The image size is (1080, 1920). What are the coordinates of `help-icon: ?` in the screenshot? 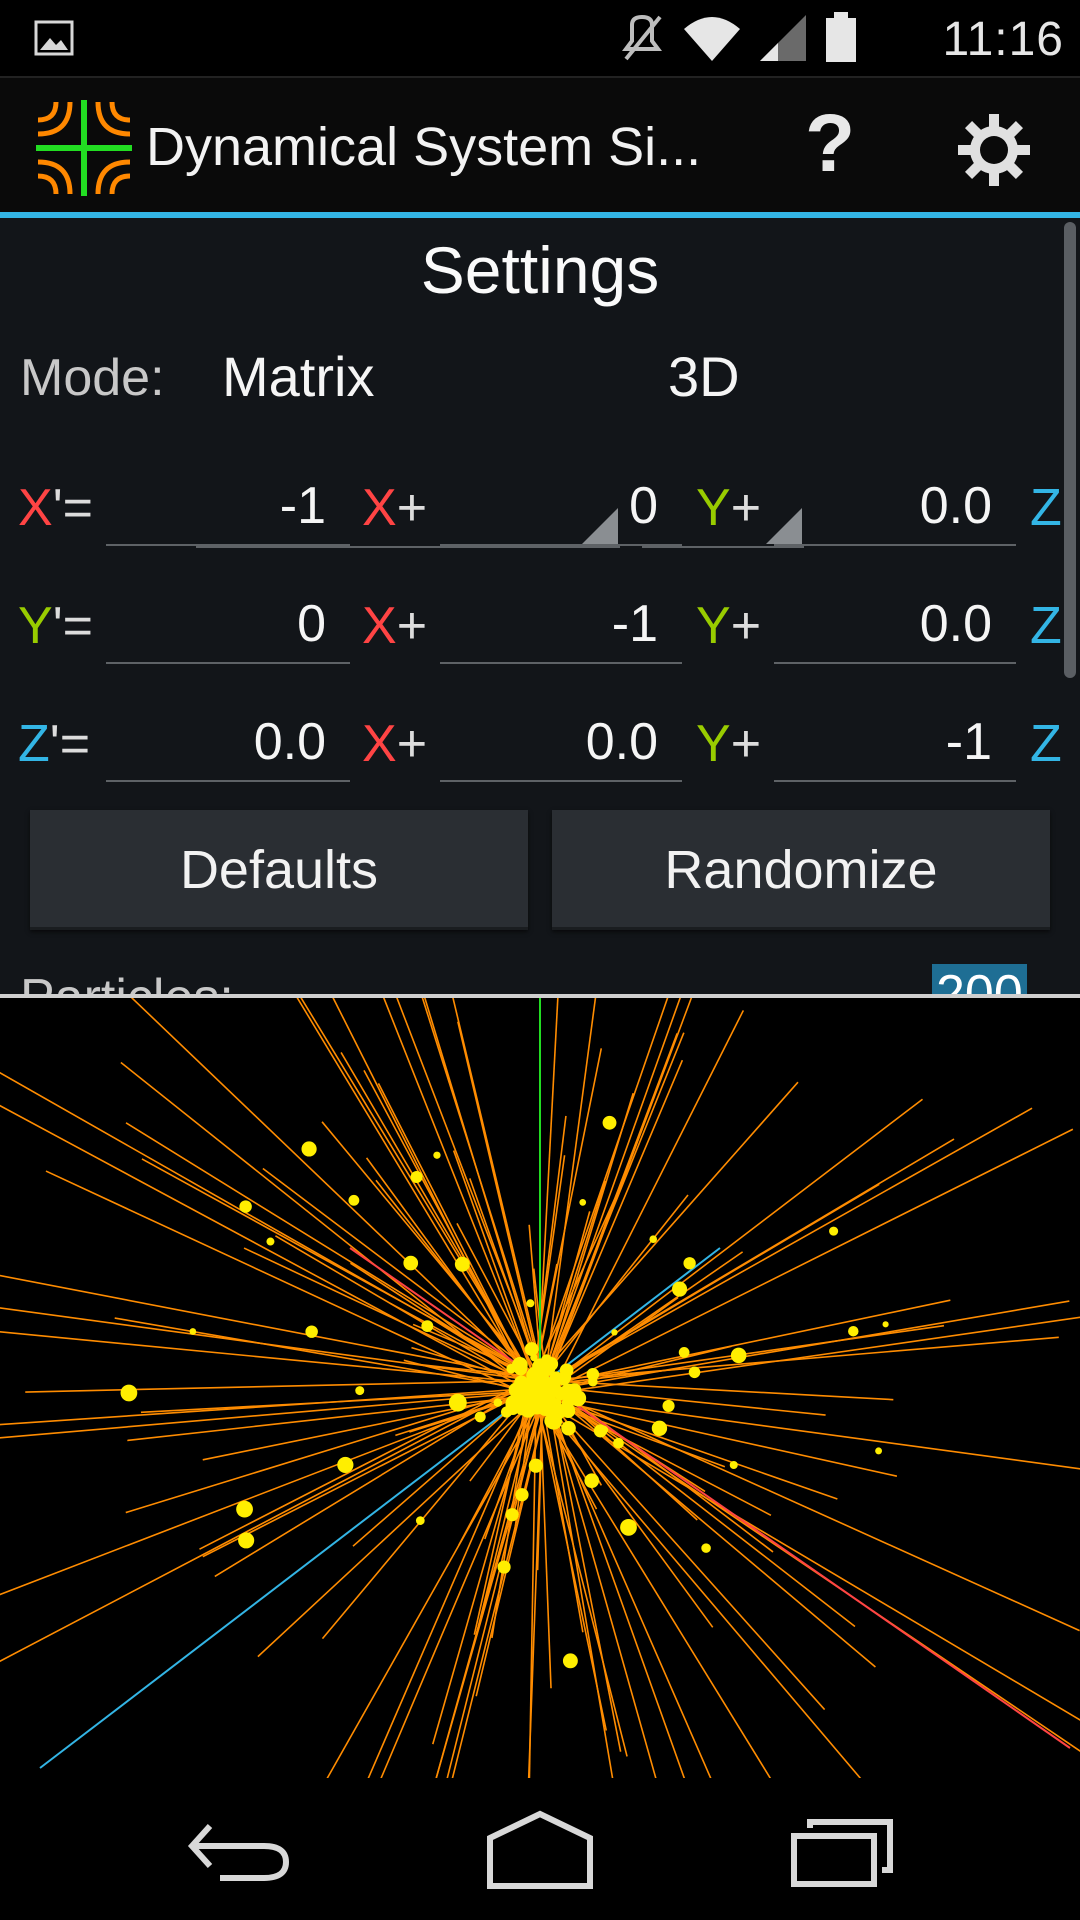 It's located at (830, 143).